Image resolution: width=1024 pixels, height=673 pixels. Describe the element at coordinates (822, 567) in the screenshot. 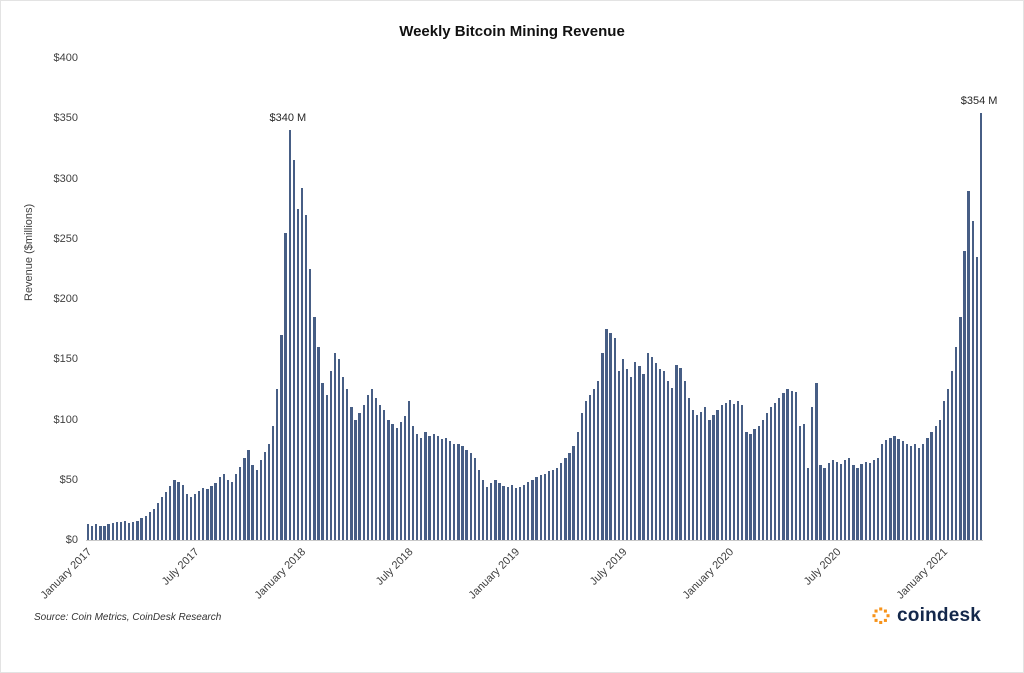

I see `x-tick-label: July 2020` at that location.